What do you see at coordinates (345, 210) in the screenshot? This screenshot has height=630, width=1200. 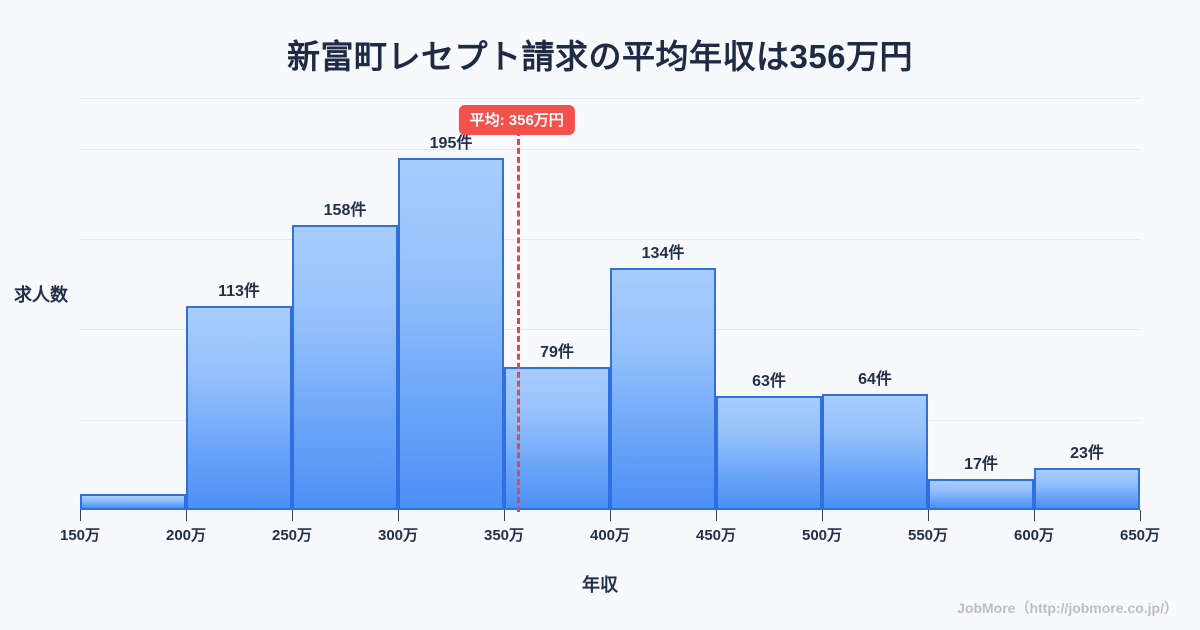 I see `bar-value-label: 158件` at bounding box center [345, 210].